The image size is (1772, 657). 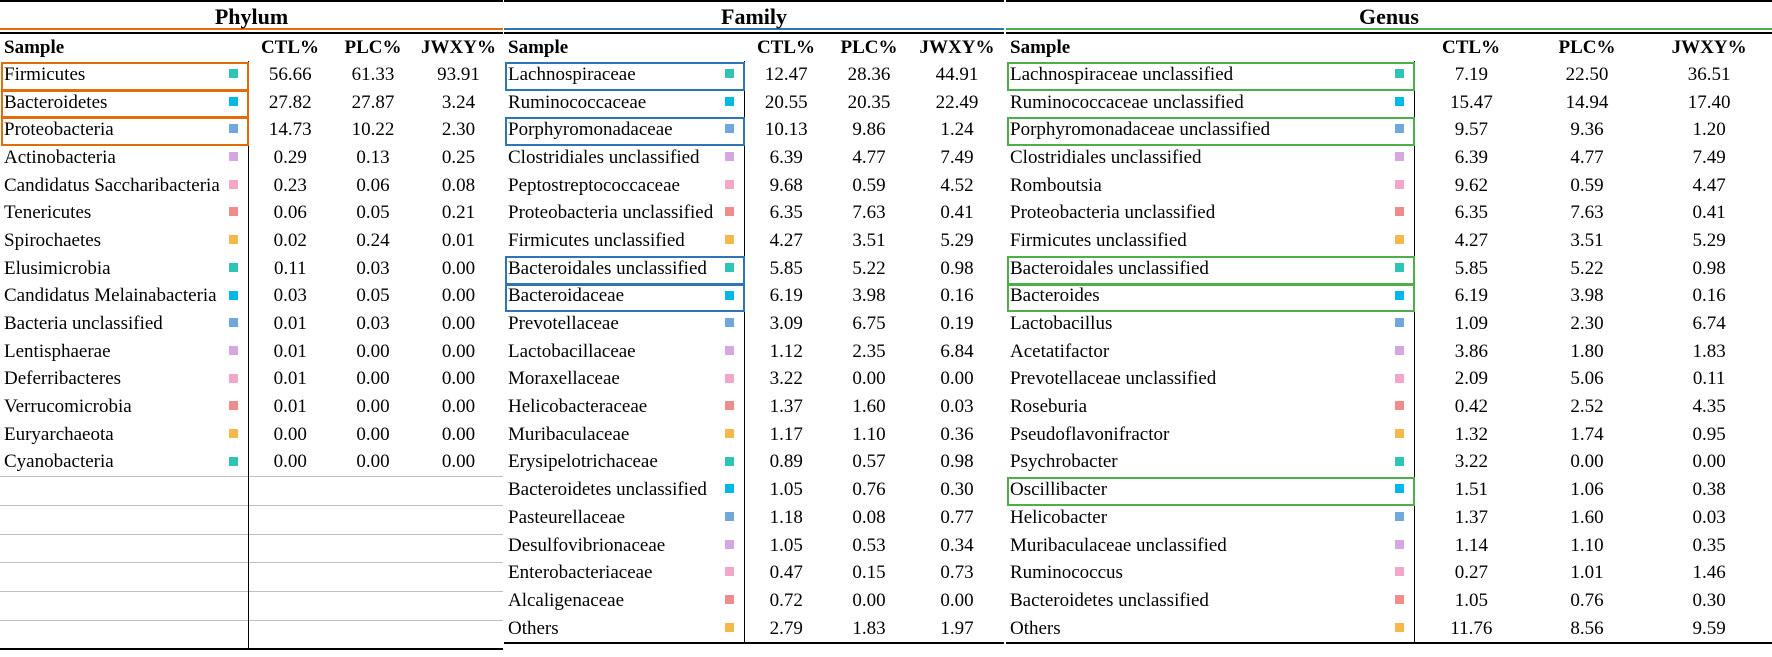 I want to click on phylum-row: Spirochaetes 0.02 0.24 0.01, so click(x=251, y=241).